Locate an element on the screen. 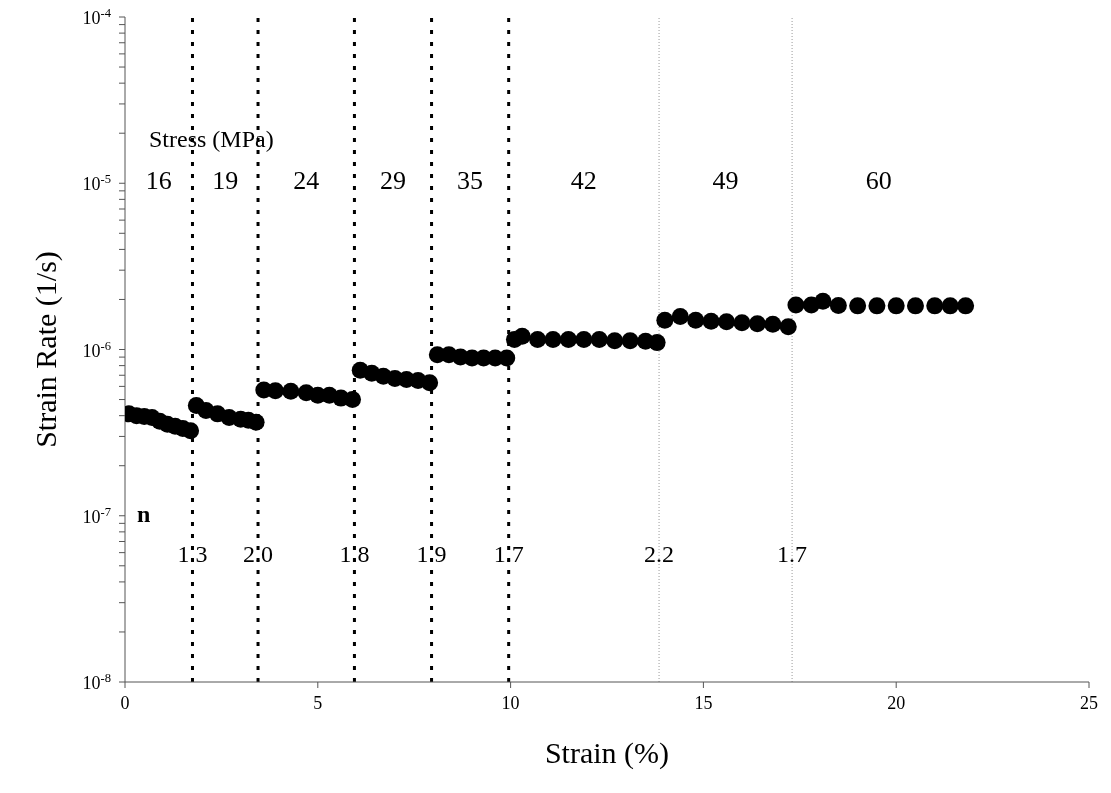  y-tick-label: 10$^{-8}$ is located at coordinates (96, 682).